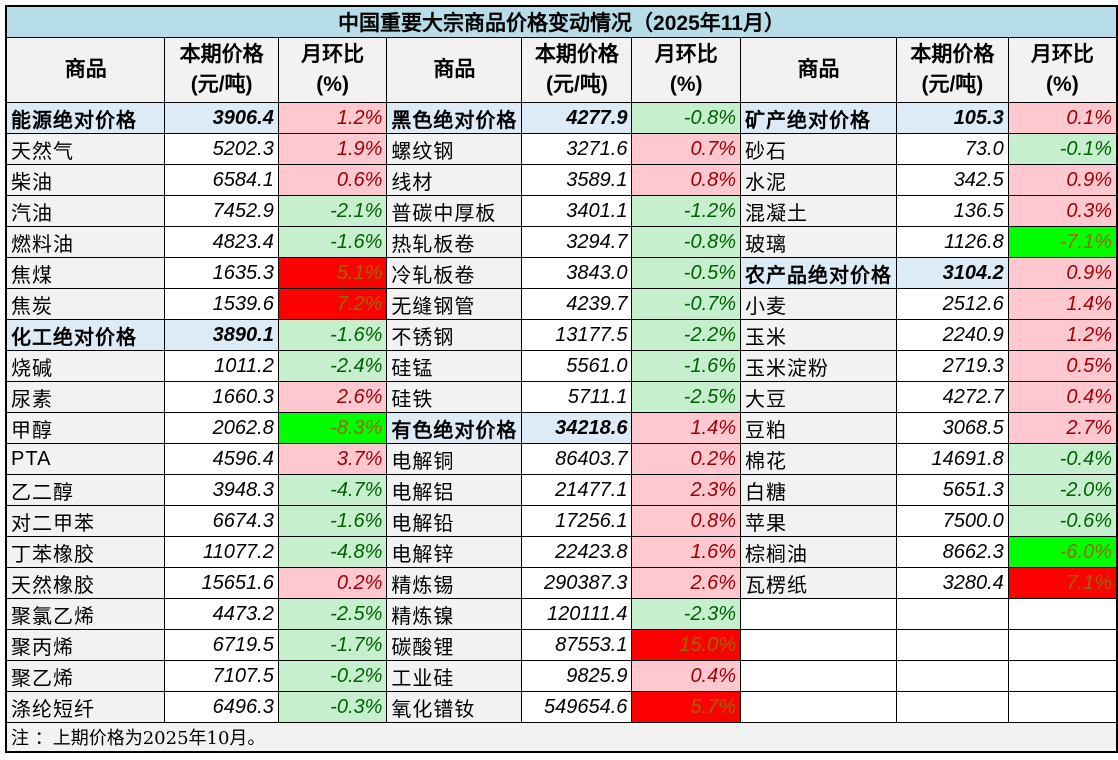 Image resolution: width=1118 pixels, height=760 pixels. What do you see at coordinates (221, 149) in the screenshot?
I see `current-price: 5202.3` at bounding box center [221, 149].